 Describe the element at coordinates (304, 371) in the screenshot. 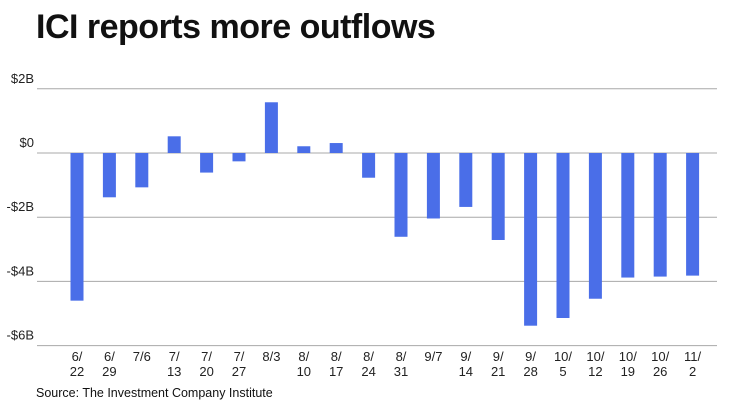

I see `x-tick-label: 10` at that location.